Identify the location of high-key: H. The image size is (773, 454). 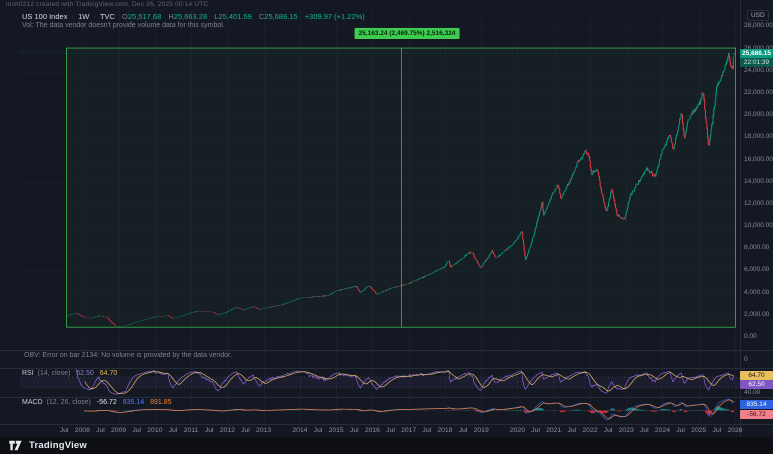
(171, 16).